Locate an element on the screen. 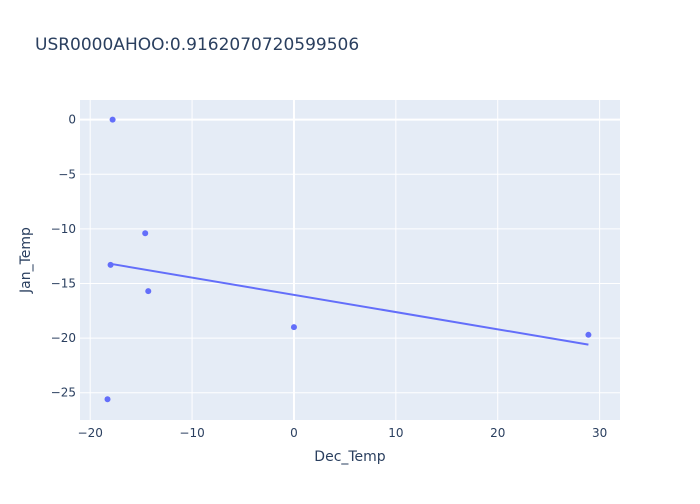  y-tick-label: −20 is located at coordinates (63, 338).